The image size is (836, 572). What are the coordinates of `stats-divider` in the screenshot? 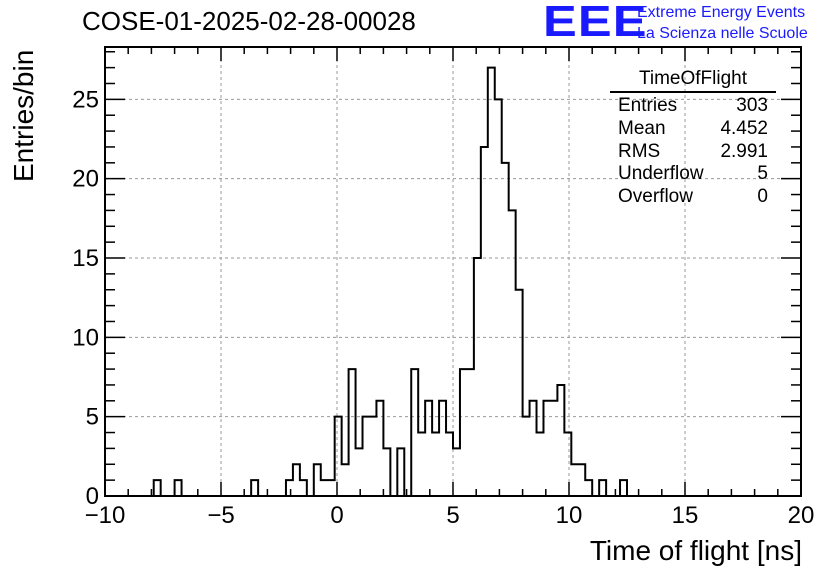 It's located at (693, 92).